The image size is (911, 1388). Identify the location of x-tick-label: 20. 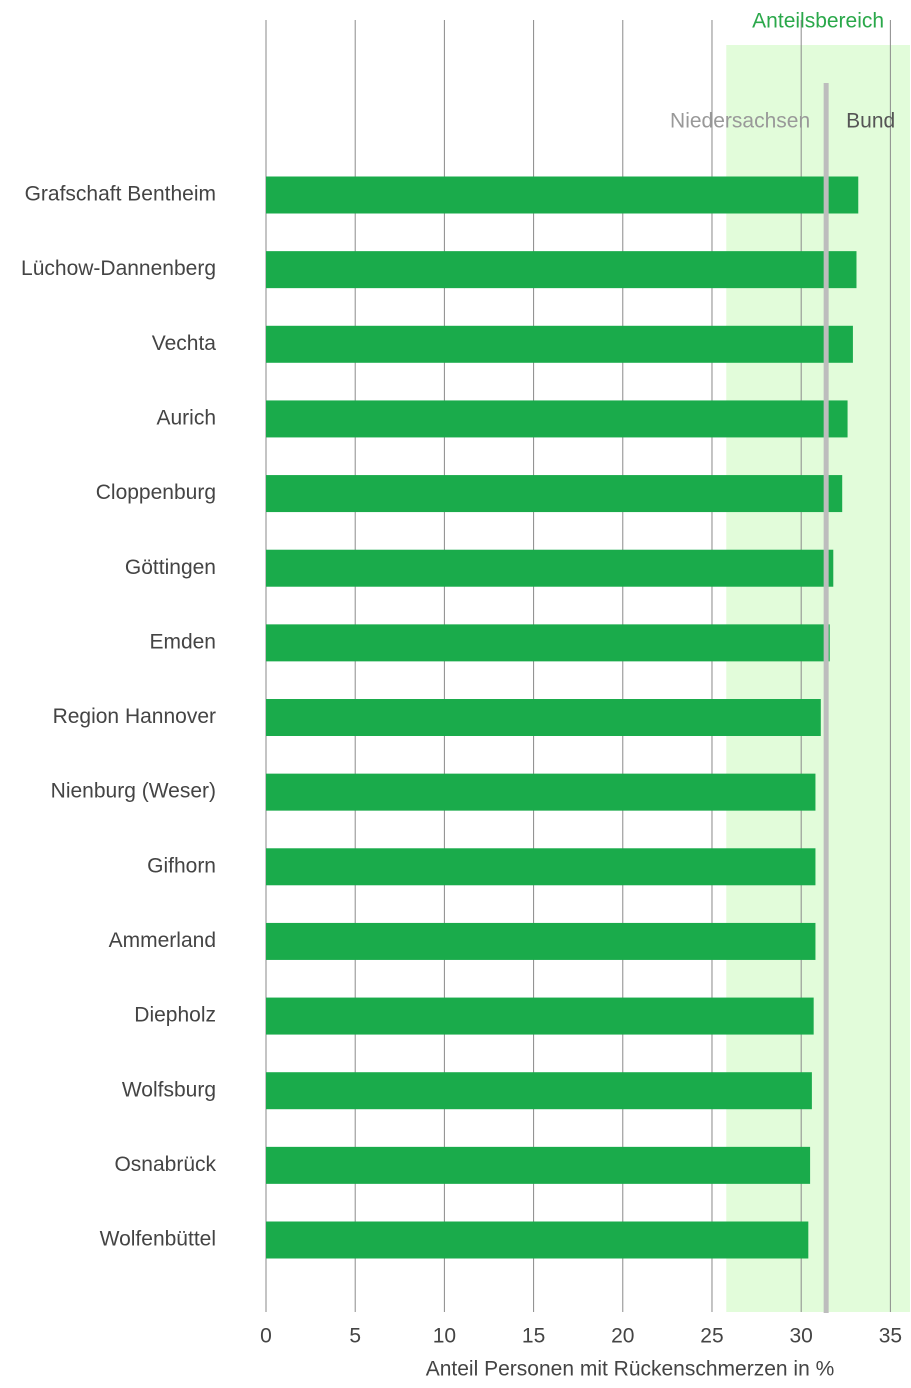
(622, 1336).